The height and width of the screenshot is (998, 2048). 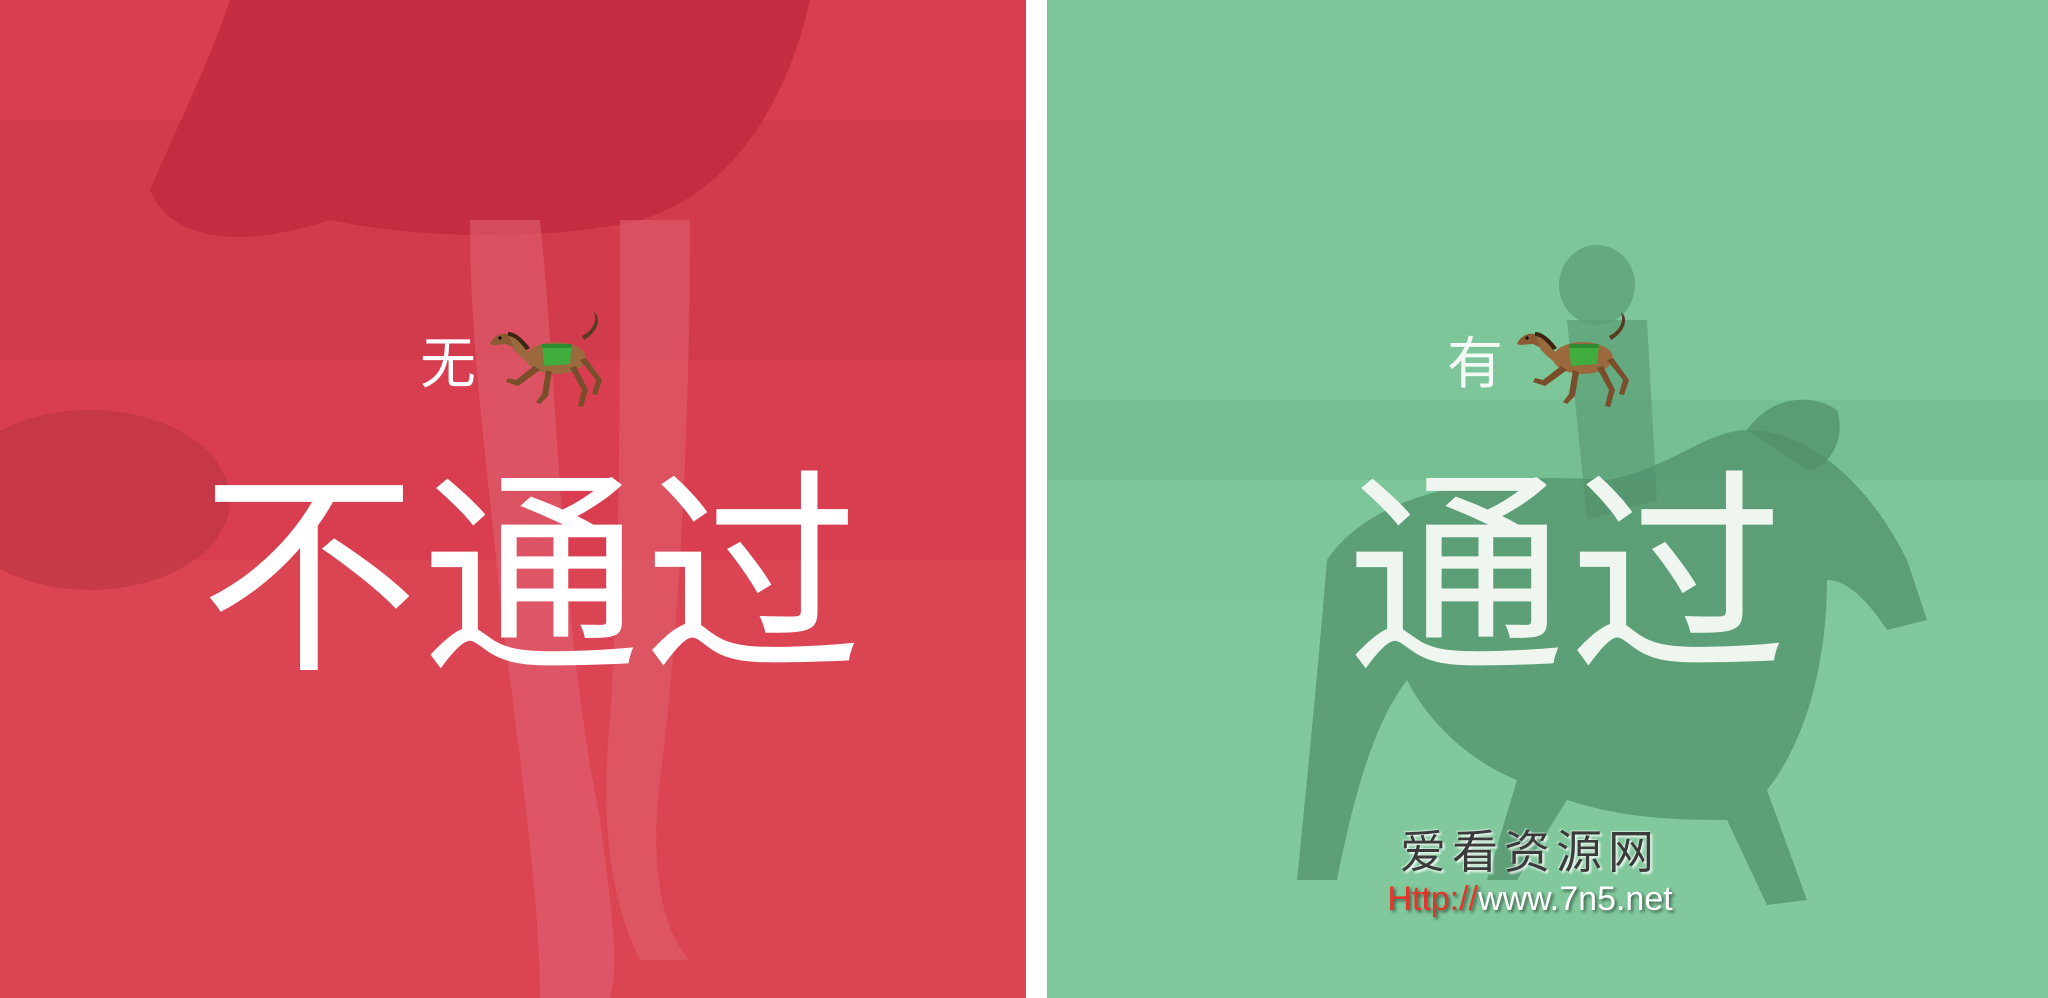 I want to click on right-small-text: 有, so click(x=1475, y=364).